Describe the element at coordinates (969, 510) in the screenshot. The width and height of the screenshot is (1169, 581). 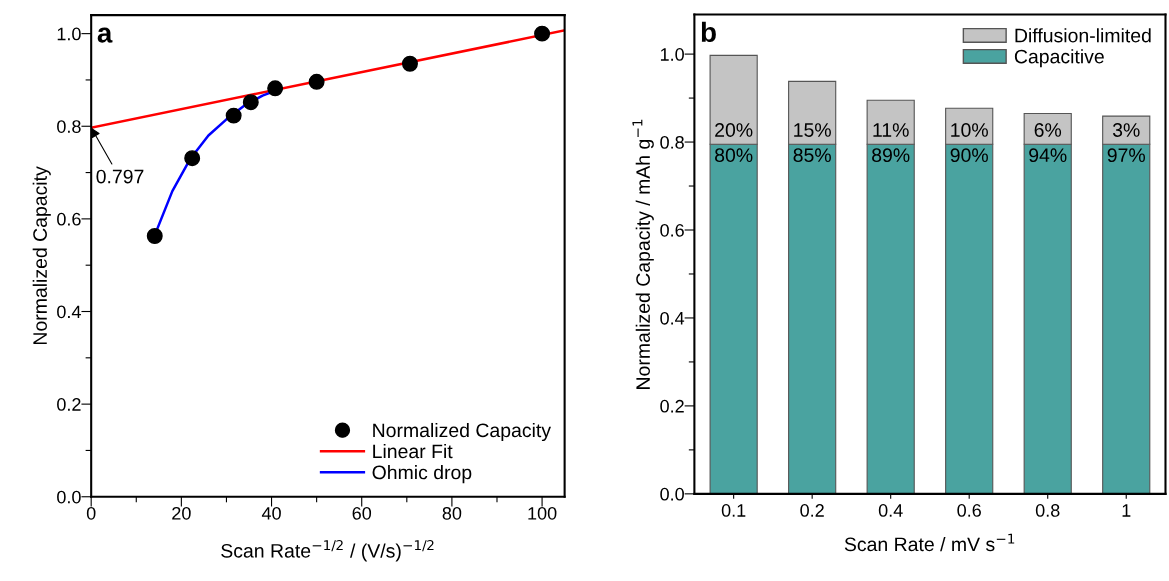
I see `x-tick-label: 0.6` at that location.